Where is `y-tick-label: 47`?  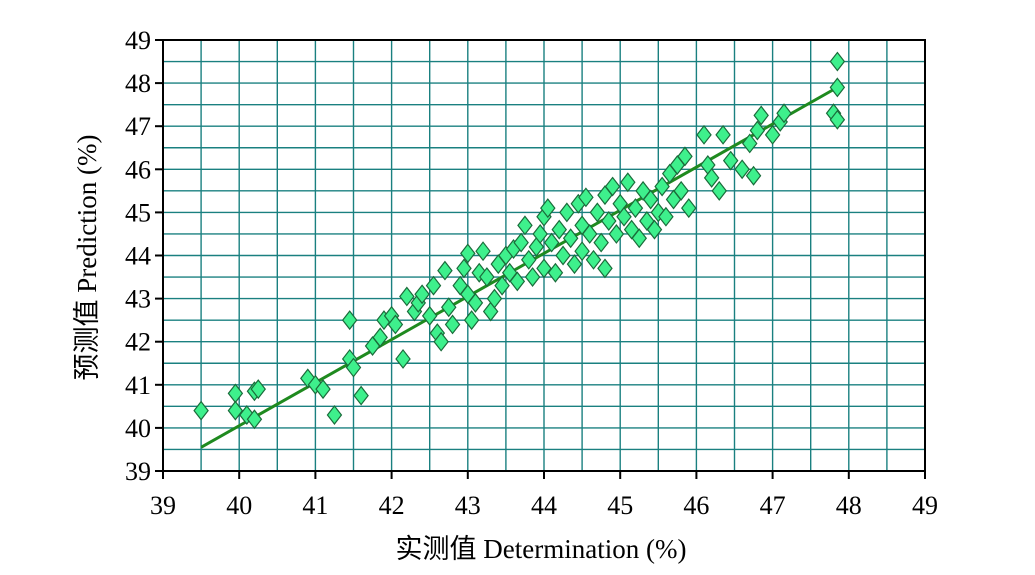 y-tick-label: 47 is located at coordinates (138, 126).